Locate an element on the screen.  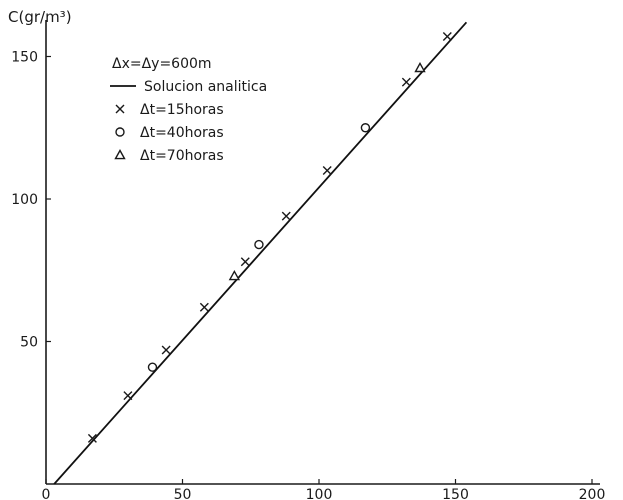
legend-o-symbol is located at coordinates (120, 132).